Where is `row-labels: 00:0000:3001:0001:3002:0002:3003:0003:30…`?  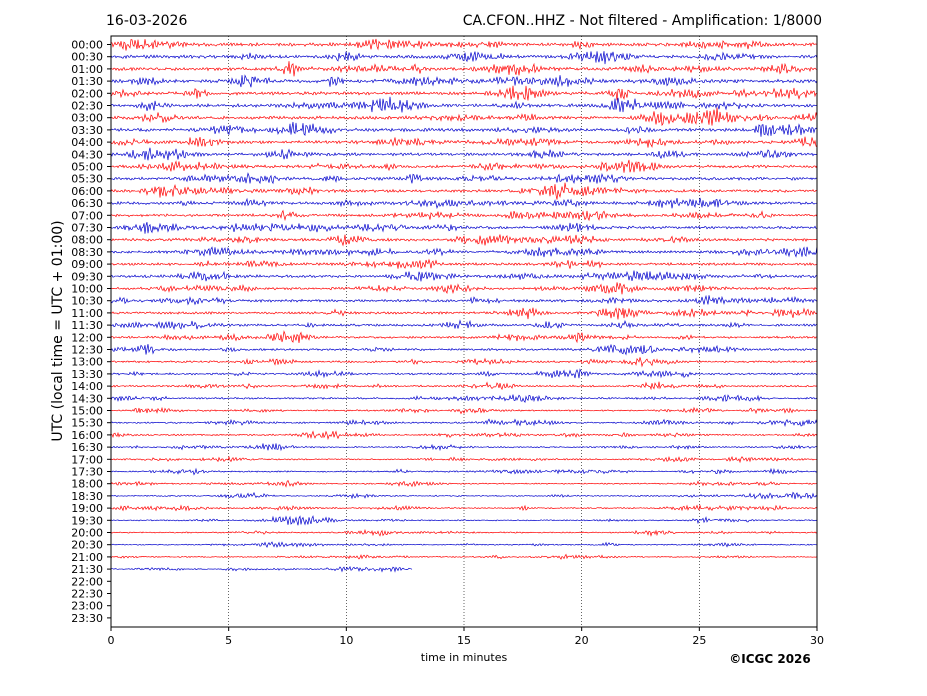 row-labels: 00:0000:3001:0001:3002:0002:3003:0003:30… is located at coordinates (91, 332).